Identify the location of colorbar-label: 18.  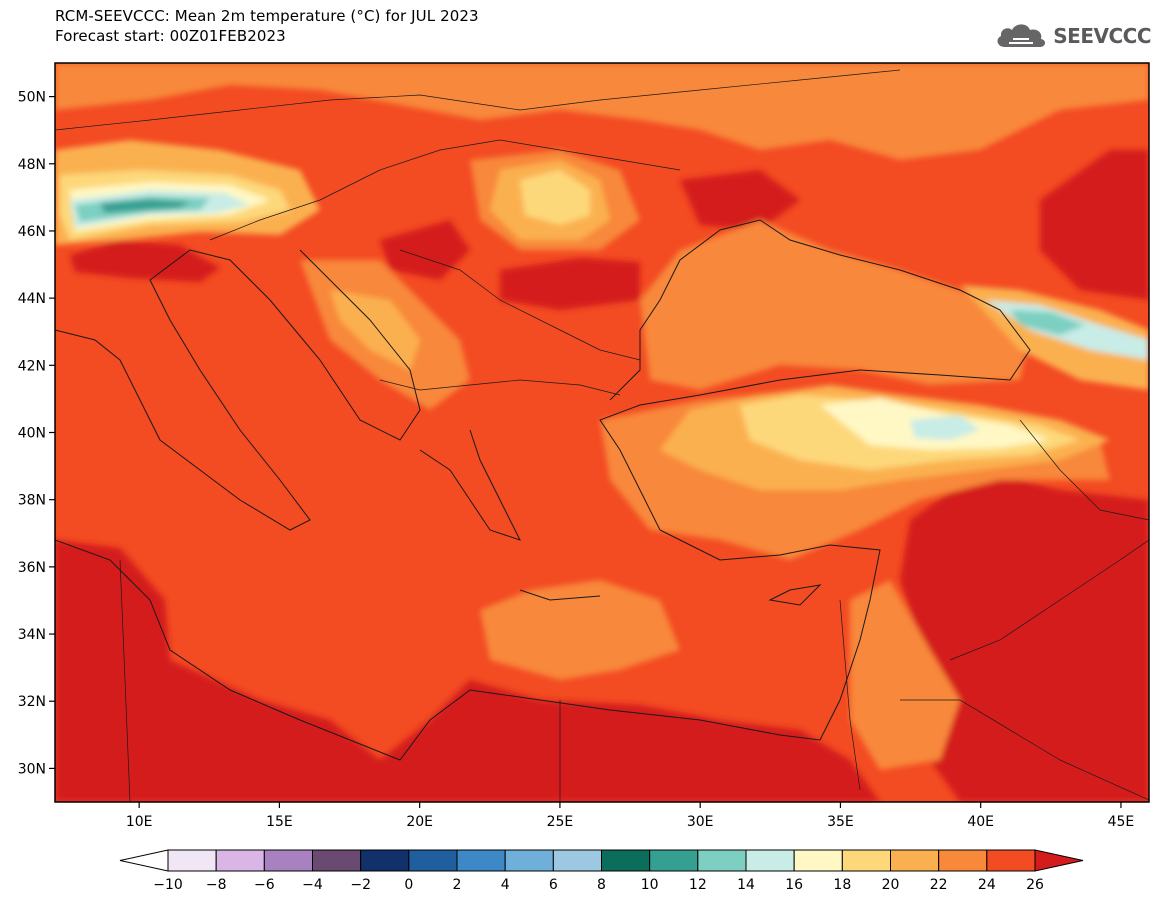
(842, 885).